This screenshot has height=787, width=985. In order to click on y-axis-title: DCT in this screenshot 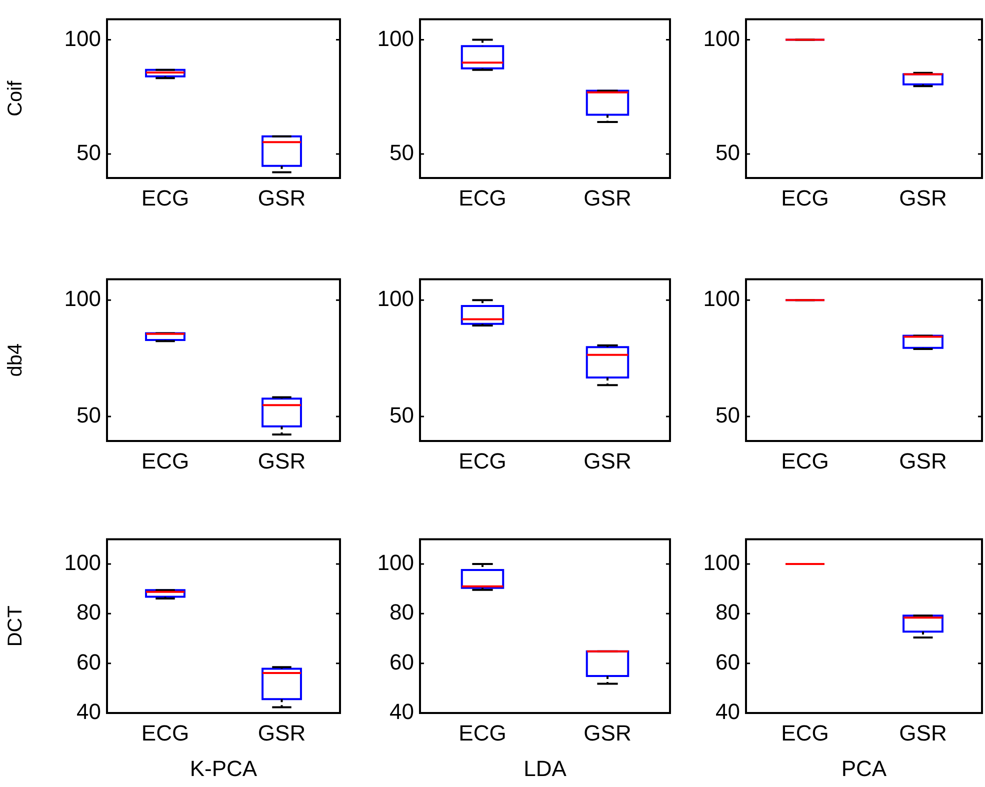, I will do `click(15, 626)`.